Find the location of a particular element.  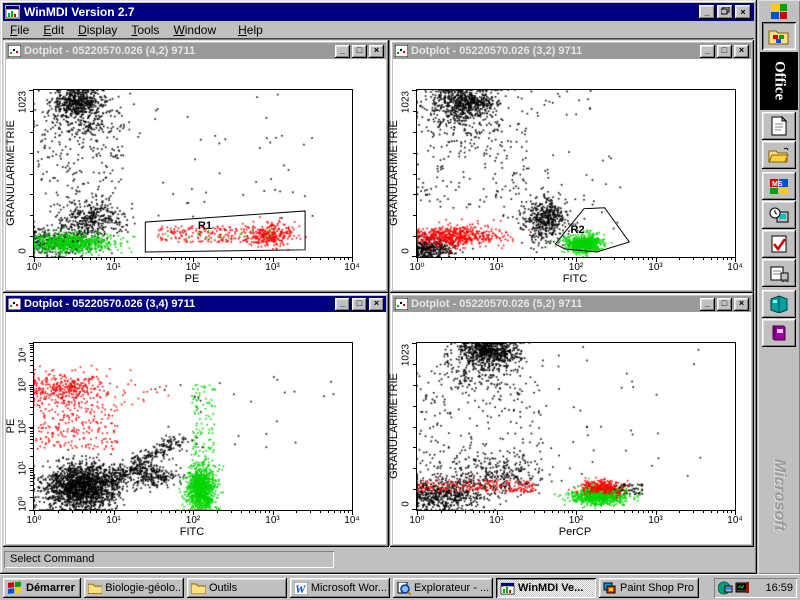

child-title-bar: Dotplot - 05220570.026 (5,2) 9711 _ □ × is located at coordinates (572, 304).